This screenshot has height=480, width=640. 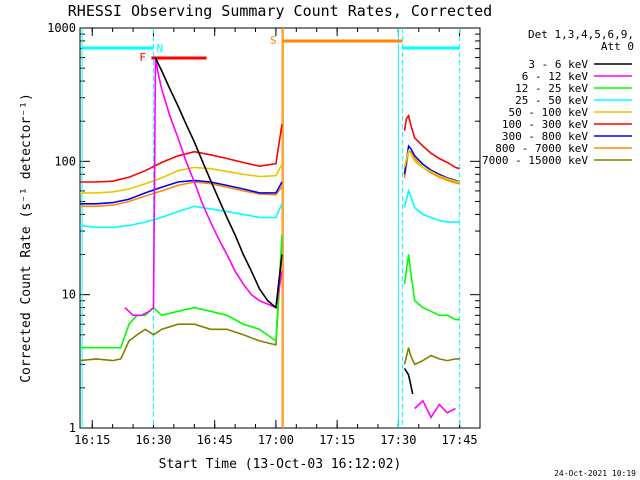 I want to click on legend-header-line: Att 0, so click(x=617, y=46).